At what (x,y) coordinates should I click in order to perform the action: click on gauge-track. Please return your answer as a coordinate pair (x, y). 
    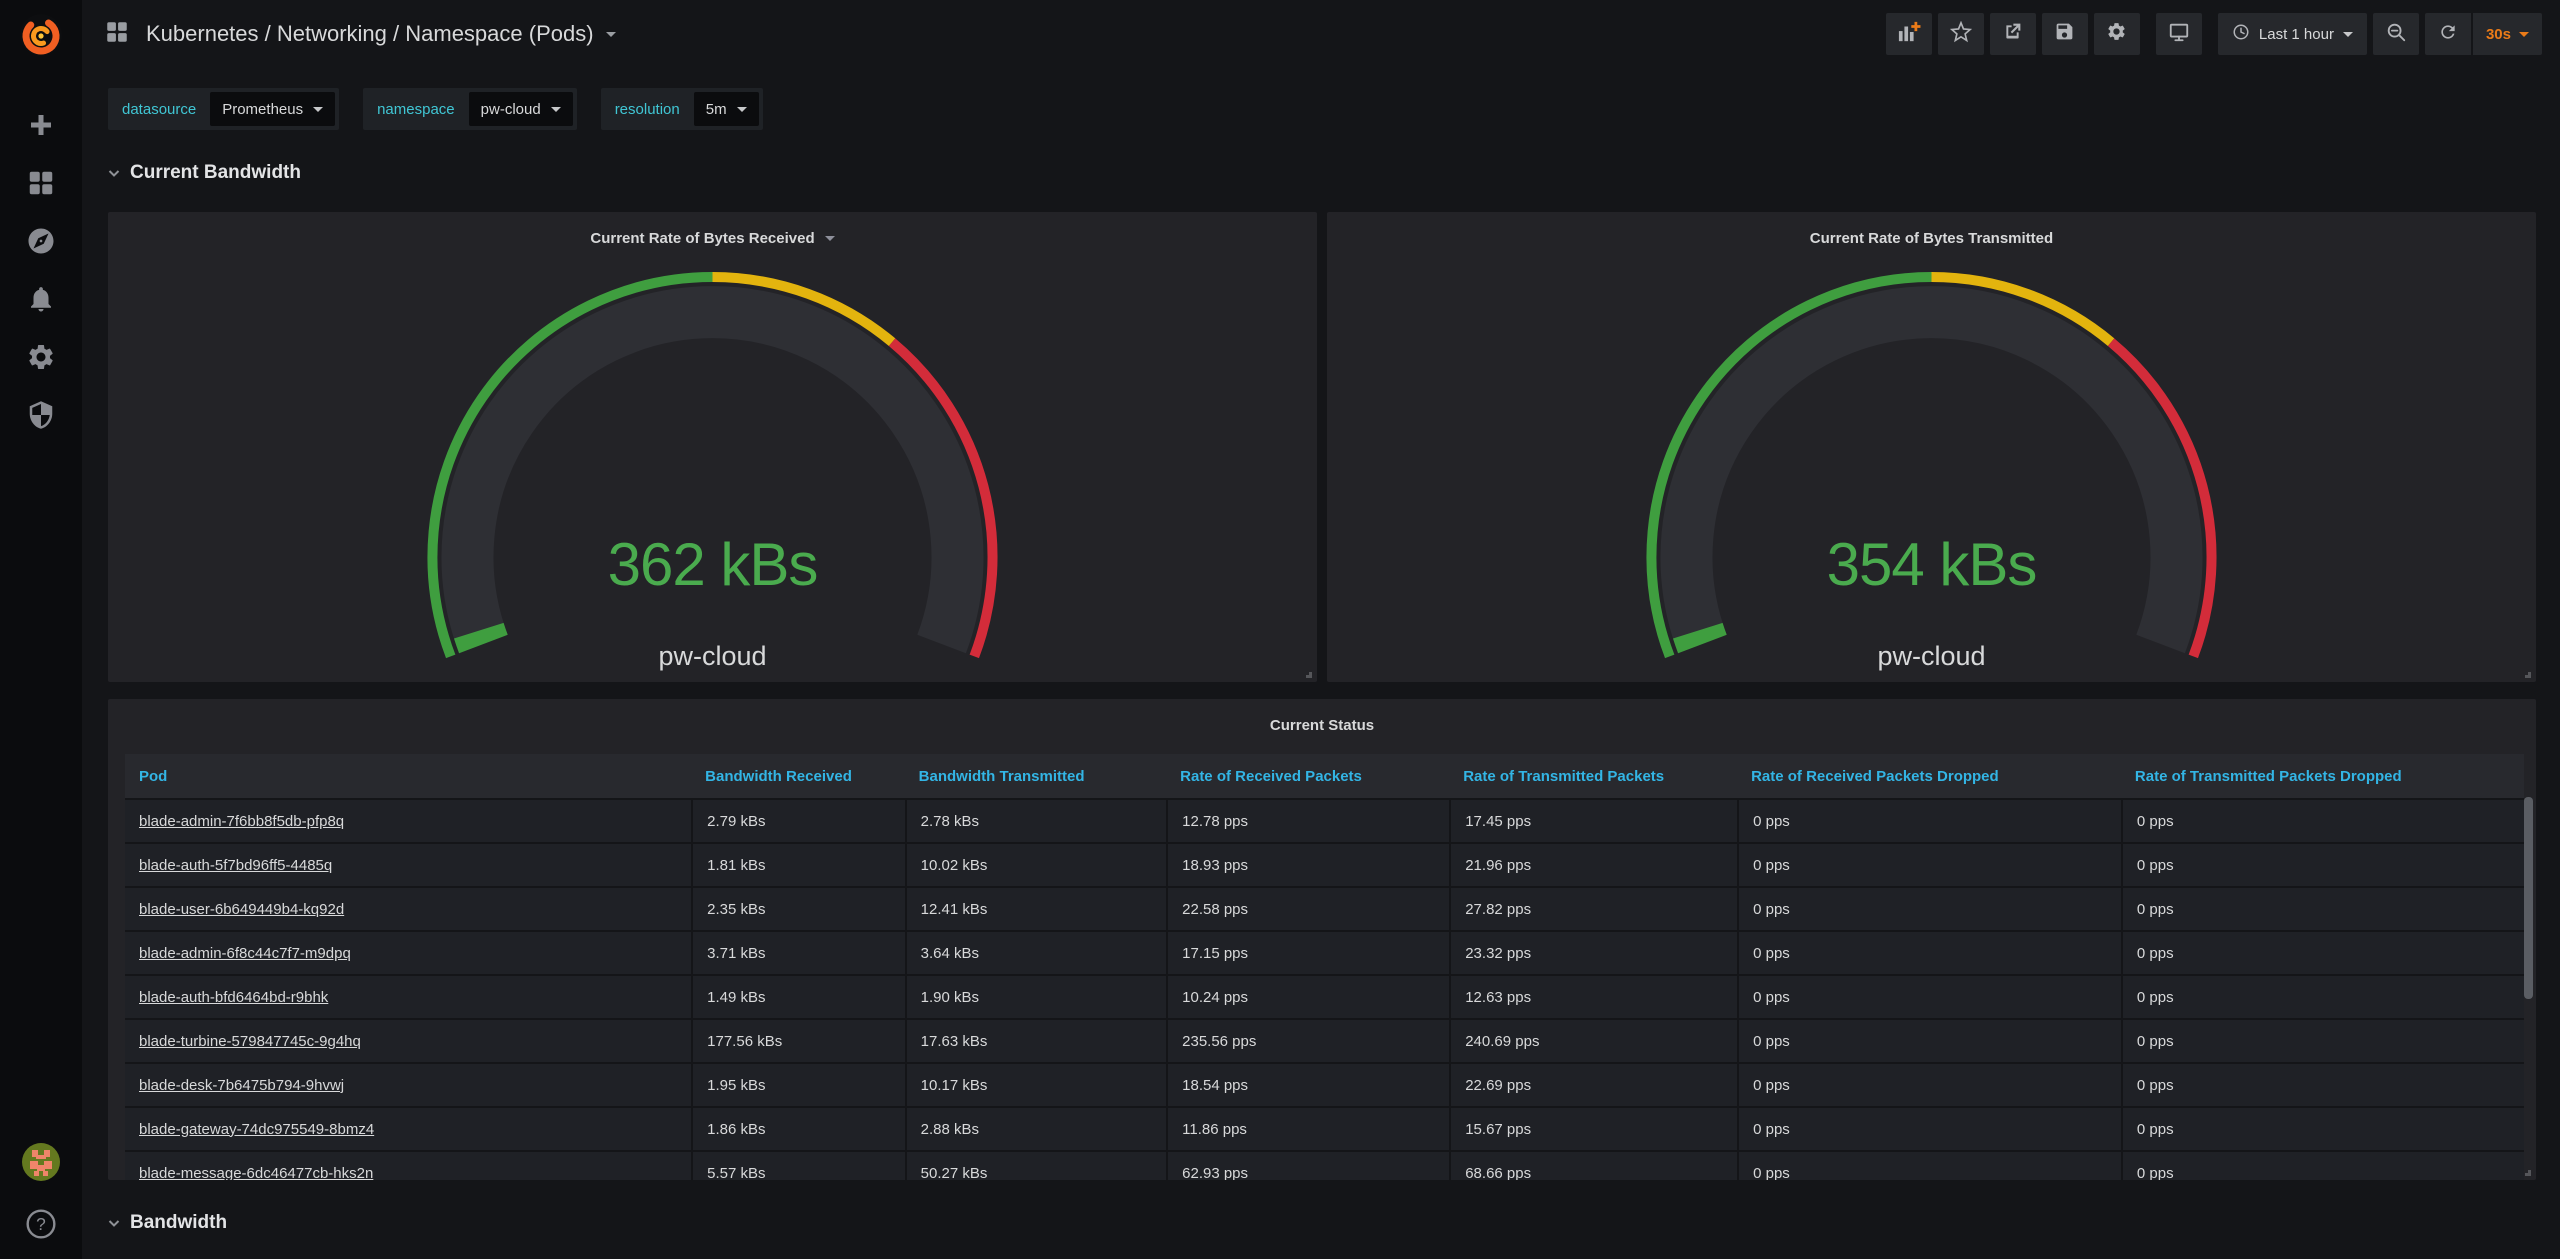
    Looking at the image, I should click on (1931, 470).